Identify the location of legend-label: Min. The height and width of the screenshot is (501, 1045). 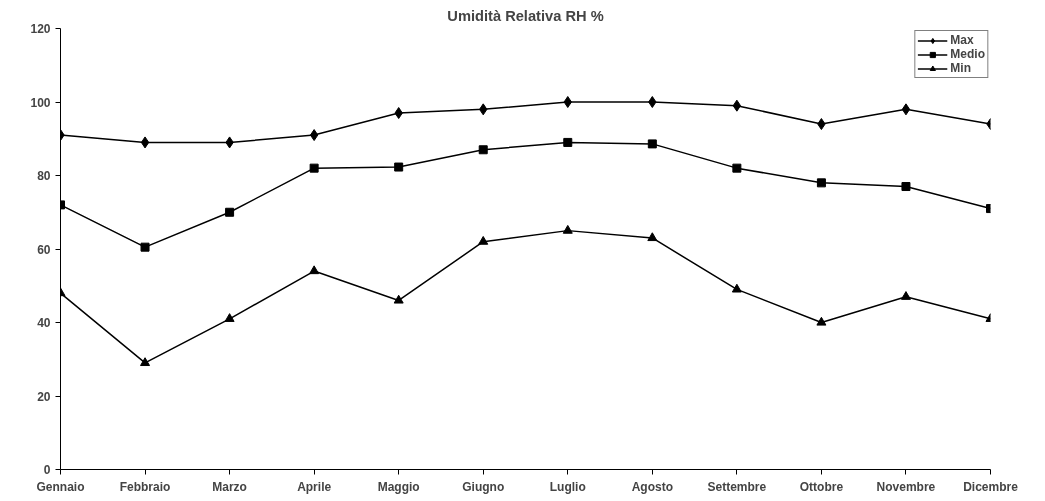
(960, 68).